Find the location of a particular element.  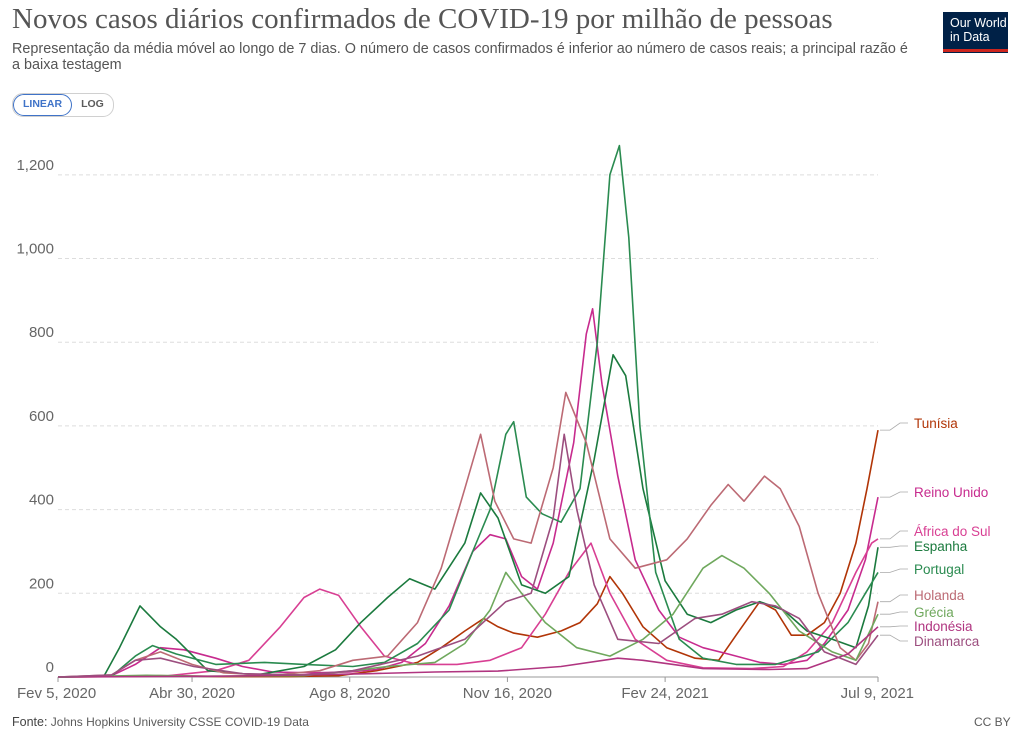

series-label: Holanda is located at coordinates (939, 595).